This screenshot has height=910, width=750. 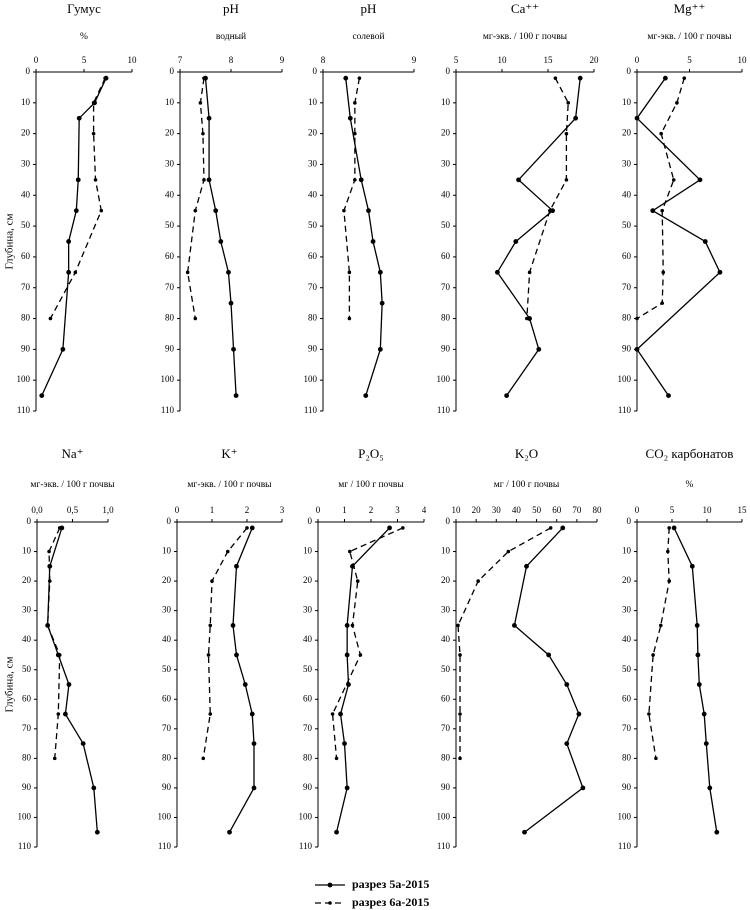 I want to click on chart-title: CO₂ карбонатов, so click(x=690, y=453).